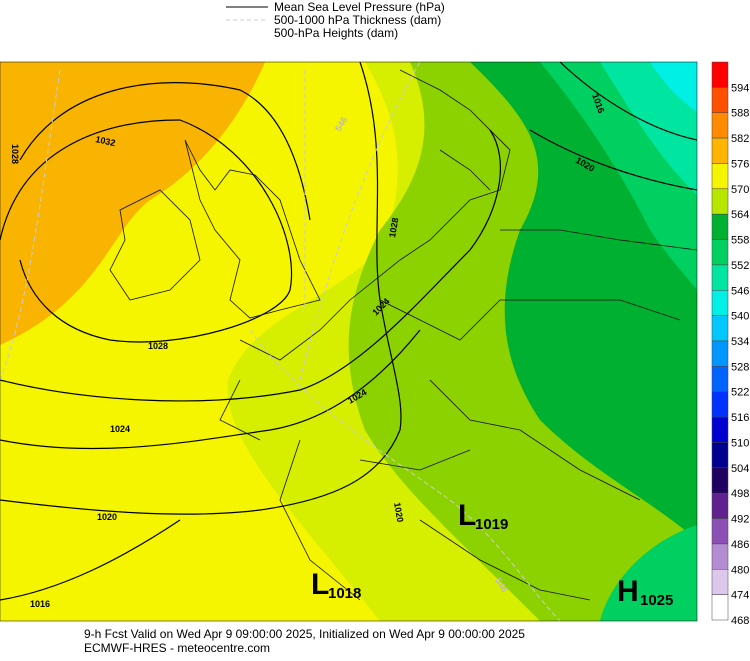 Image resolution: width=750 pixels, height=661 pixels. Describe the element at coordinates (120, 429) in the screenshot. I see `contour-label: 1024` at that location.